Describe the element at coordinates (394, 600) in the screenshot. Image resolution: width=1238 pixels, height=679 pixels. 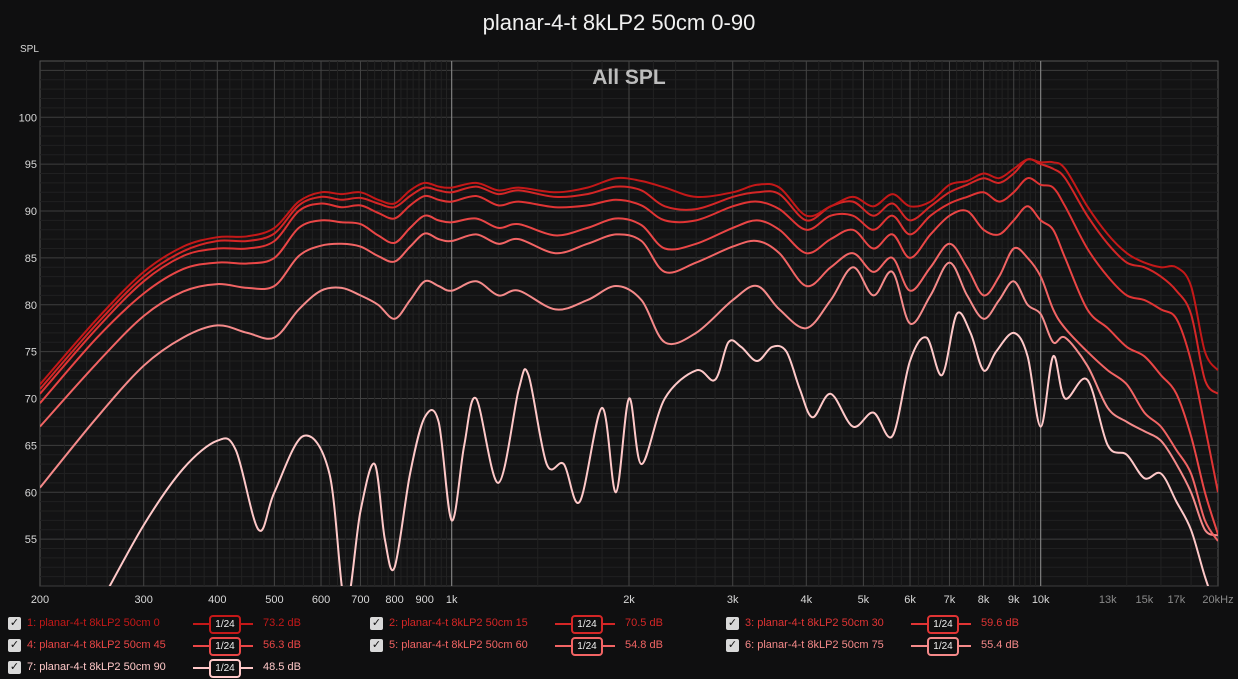
I see `x-tick-label: 800` at that location.